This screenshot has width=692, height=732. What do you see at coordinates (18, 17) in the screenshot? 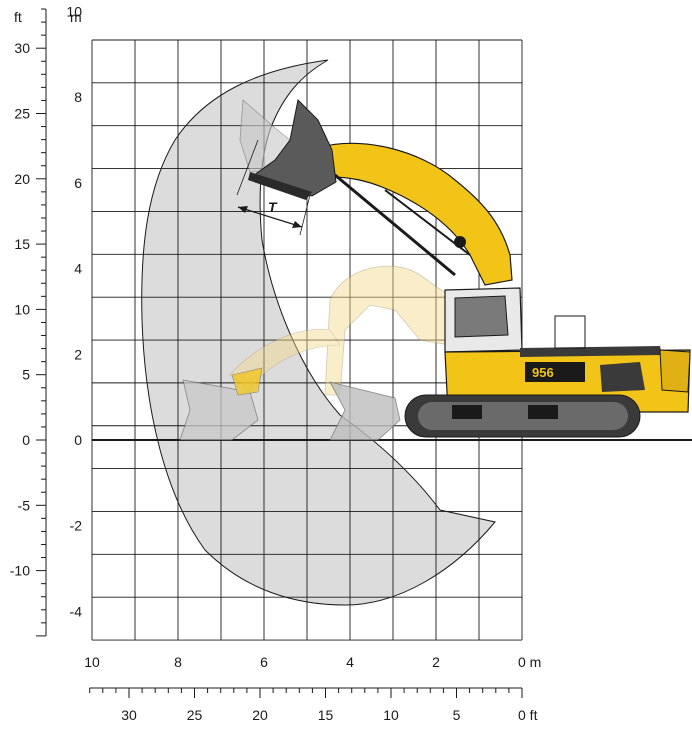
I see `ft-unit-label: ft` at bounding box center [18, 17].